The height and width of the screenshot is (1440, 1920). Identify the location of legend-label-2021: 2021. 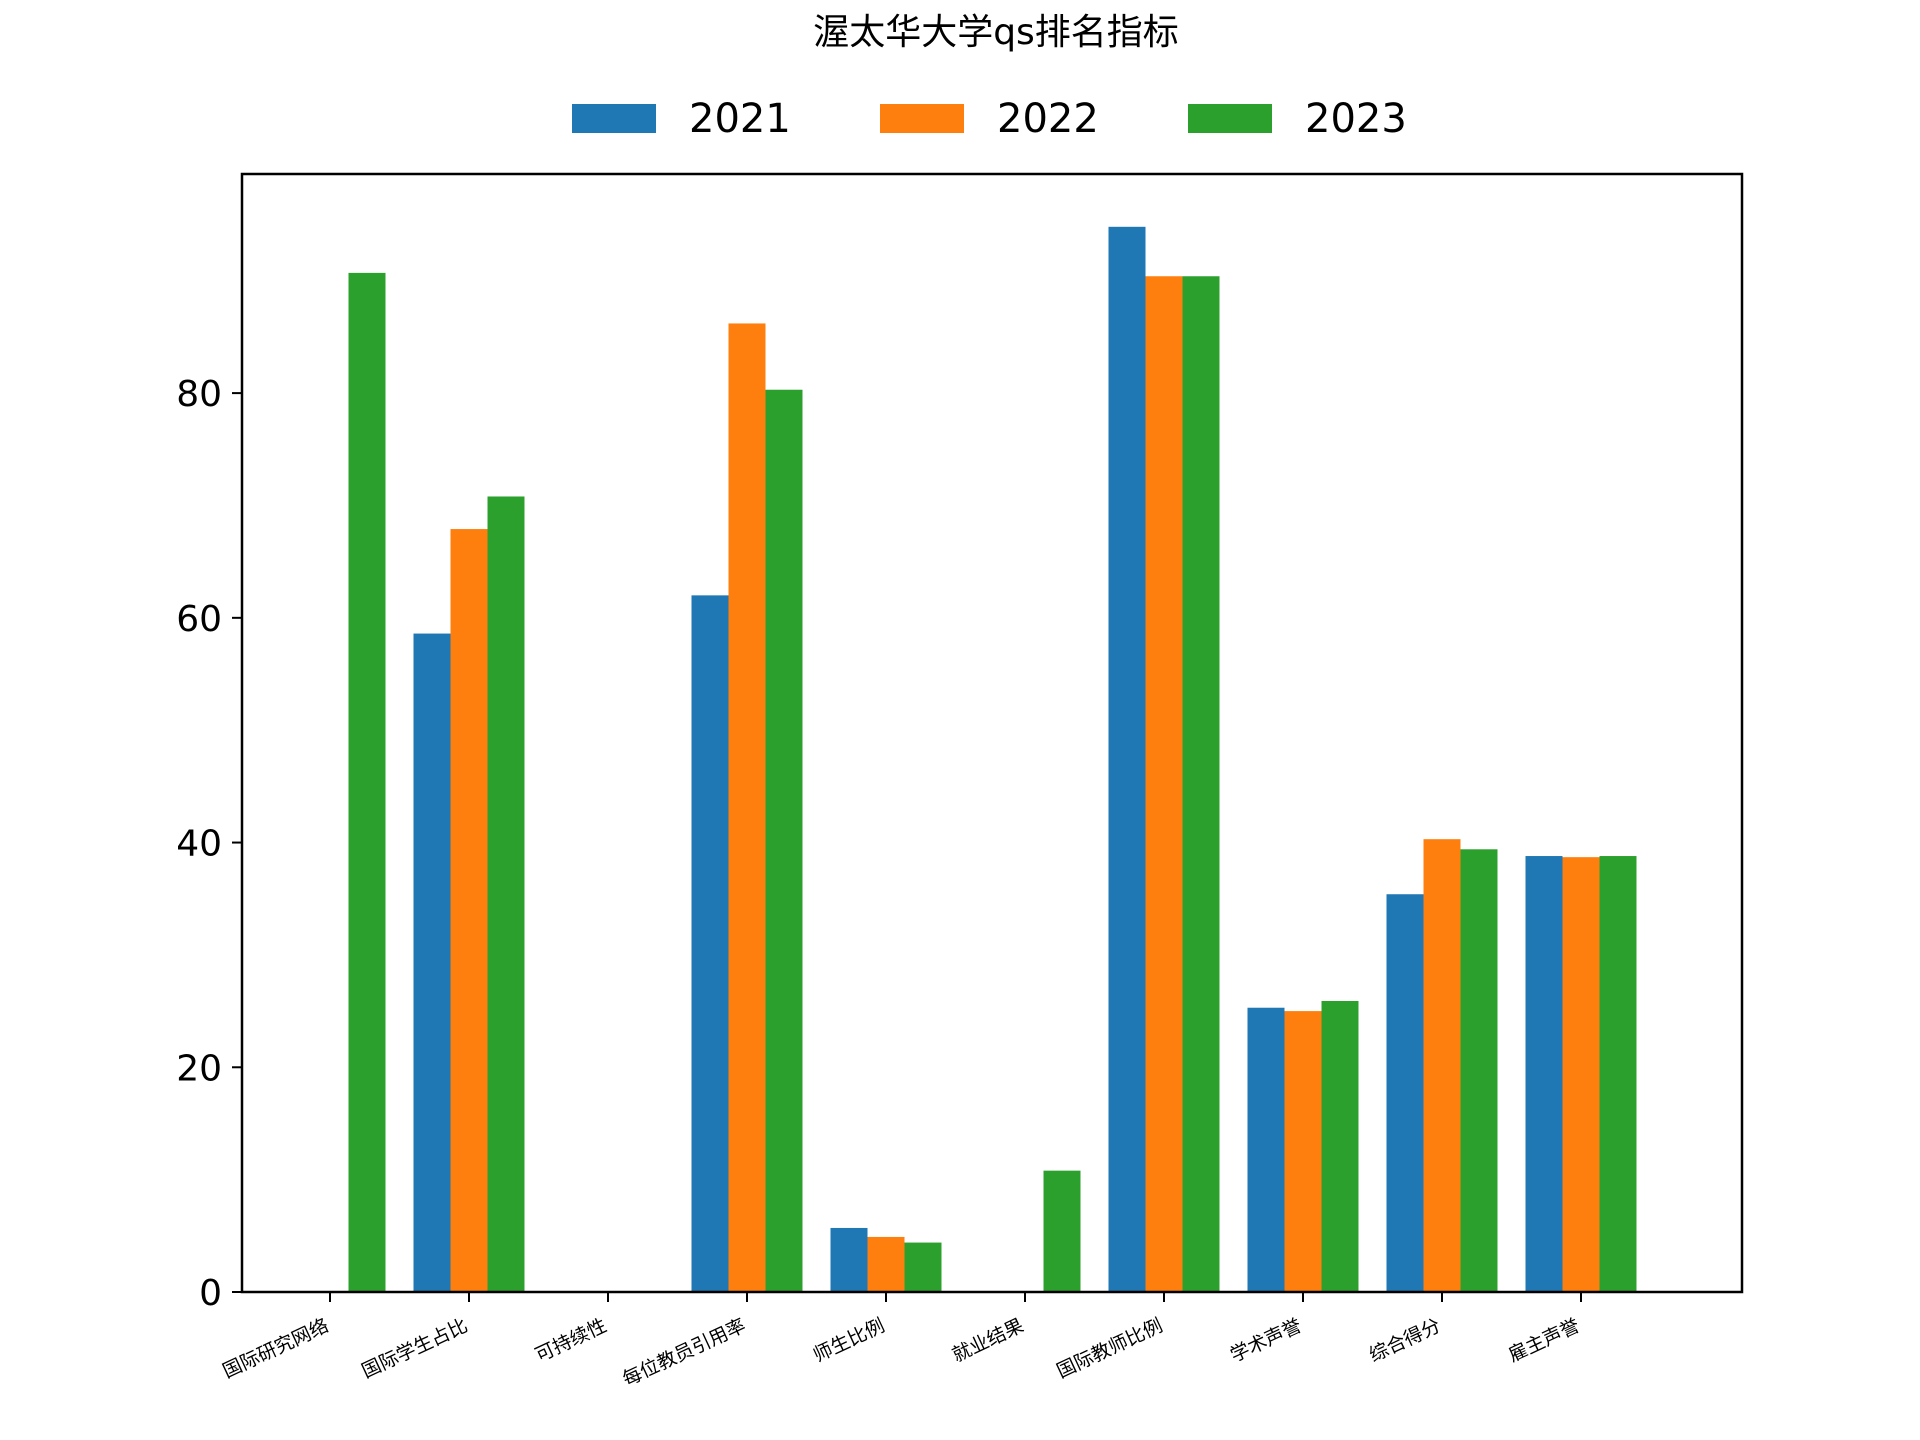
(740, 119).